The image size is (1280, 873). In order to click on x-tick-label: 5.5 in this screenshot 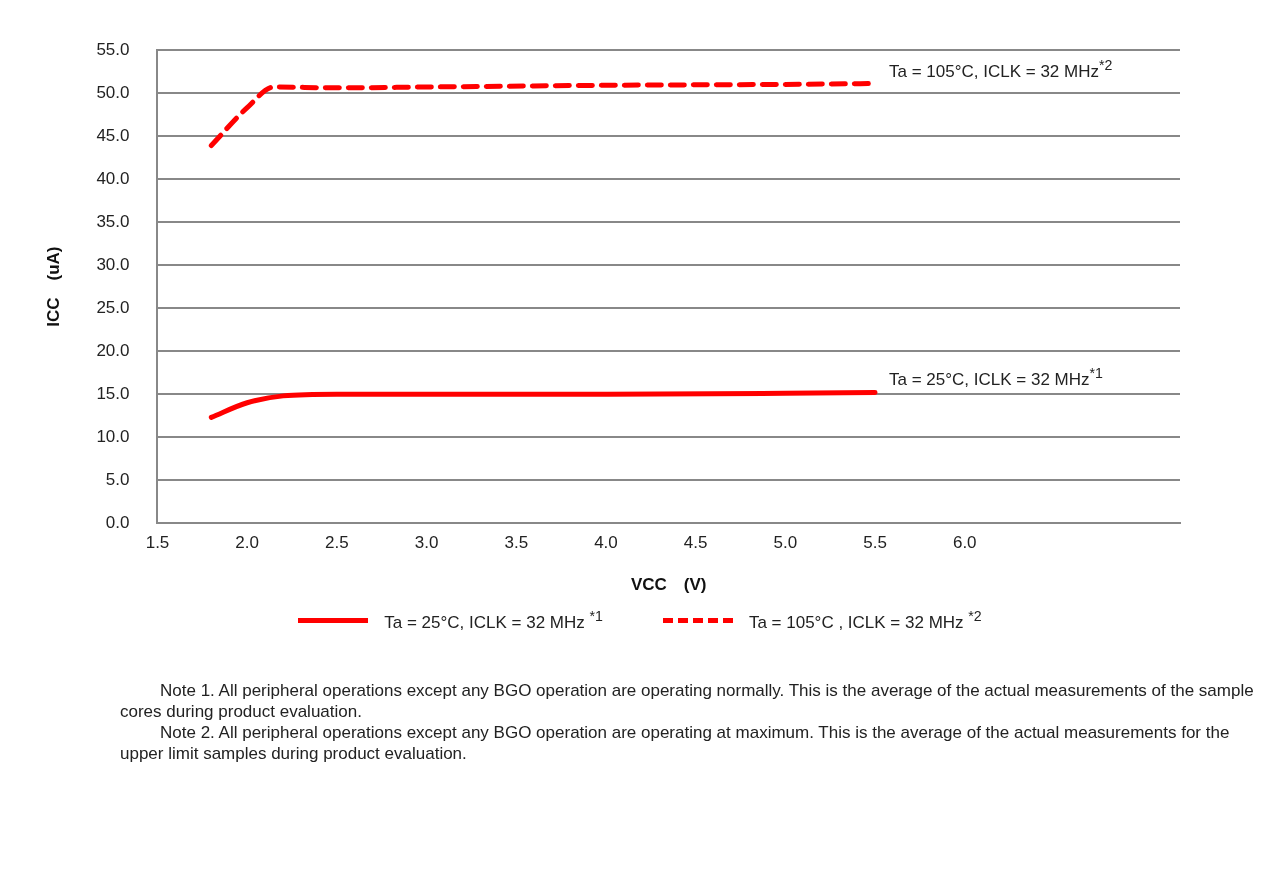, I will do `click(875, 543)`.